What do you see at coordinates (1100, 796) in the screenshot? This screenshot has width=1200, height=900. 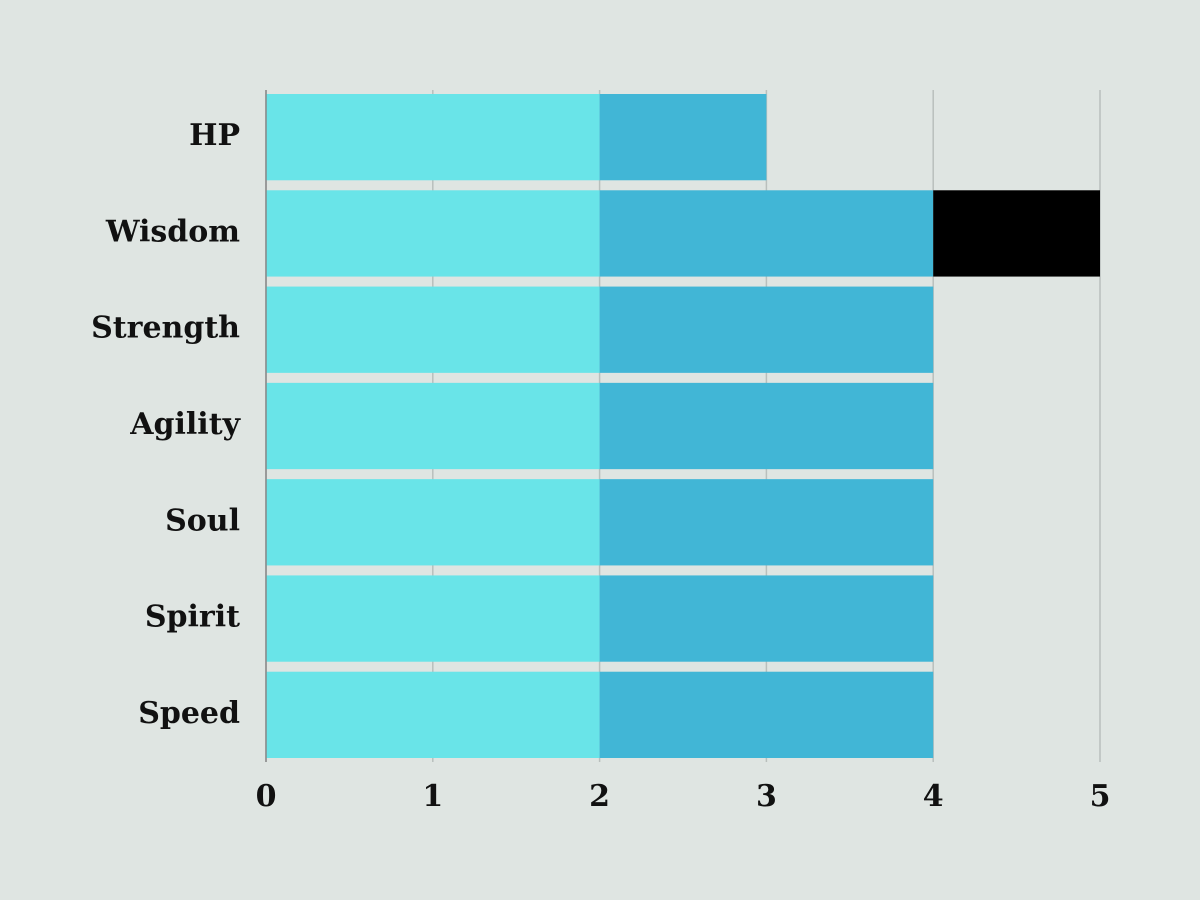 I see `x-tick-label: 5` at bounding box center [1100, 796].